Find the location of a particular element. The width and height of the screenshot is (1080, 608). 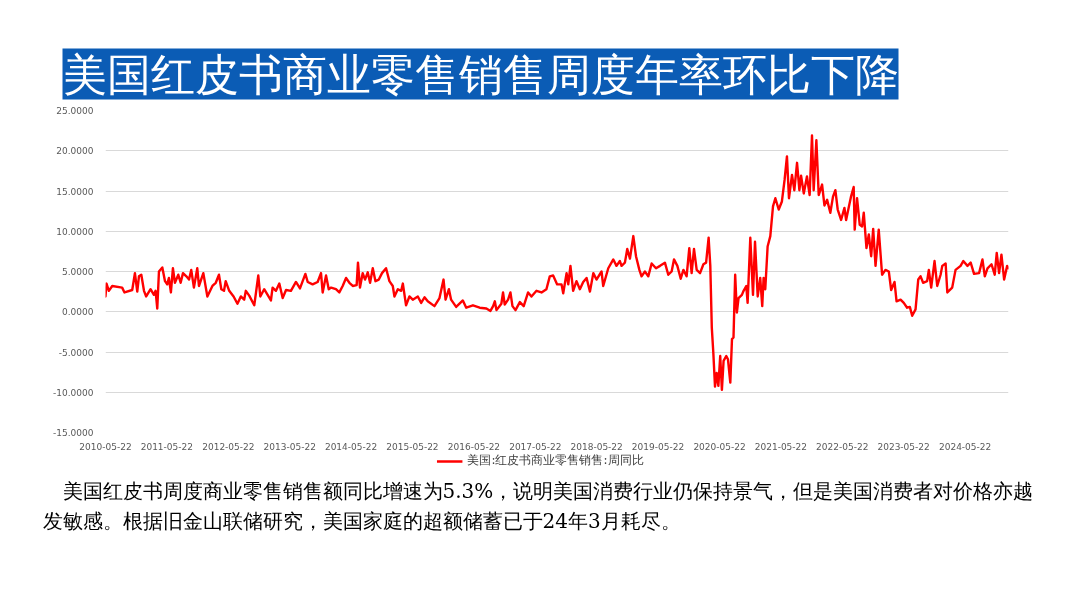

x-tick-label: 2013-05-22 is located at coordinates (289, 446).